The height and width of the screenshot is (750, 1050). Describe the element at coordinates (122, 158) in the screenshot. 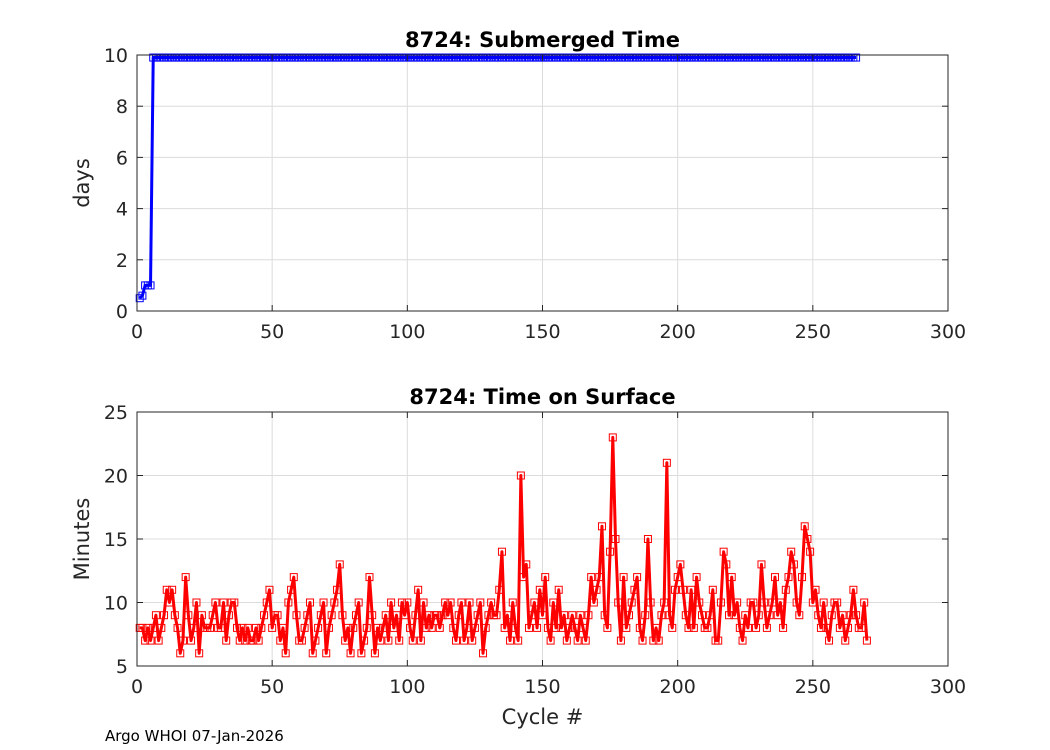

I see `submerged-time-ytick-label: 6` at that location.